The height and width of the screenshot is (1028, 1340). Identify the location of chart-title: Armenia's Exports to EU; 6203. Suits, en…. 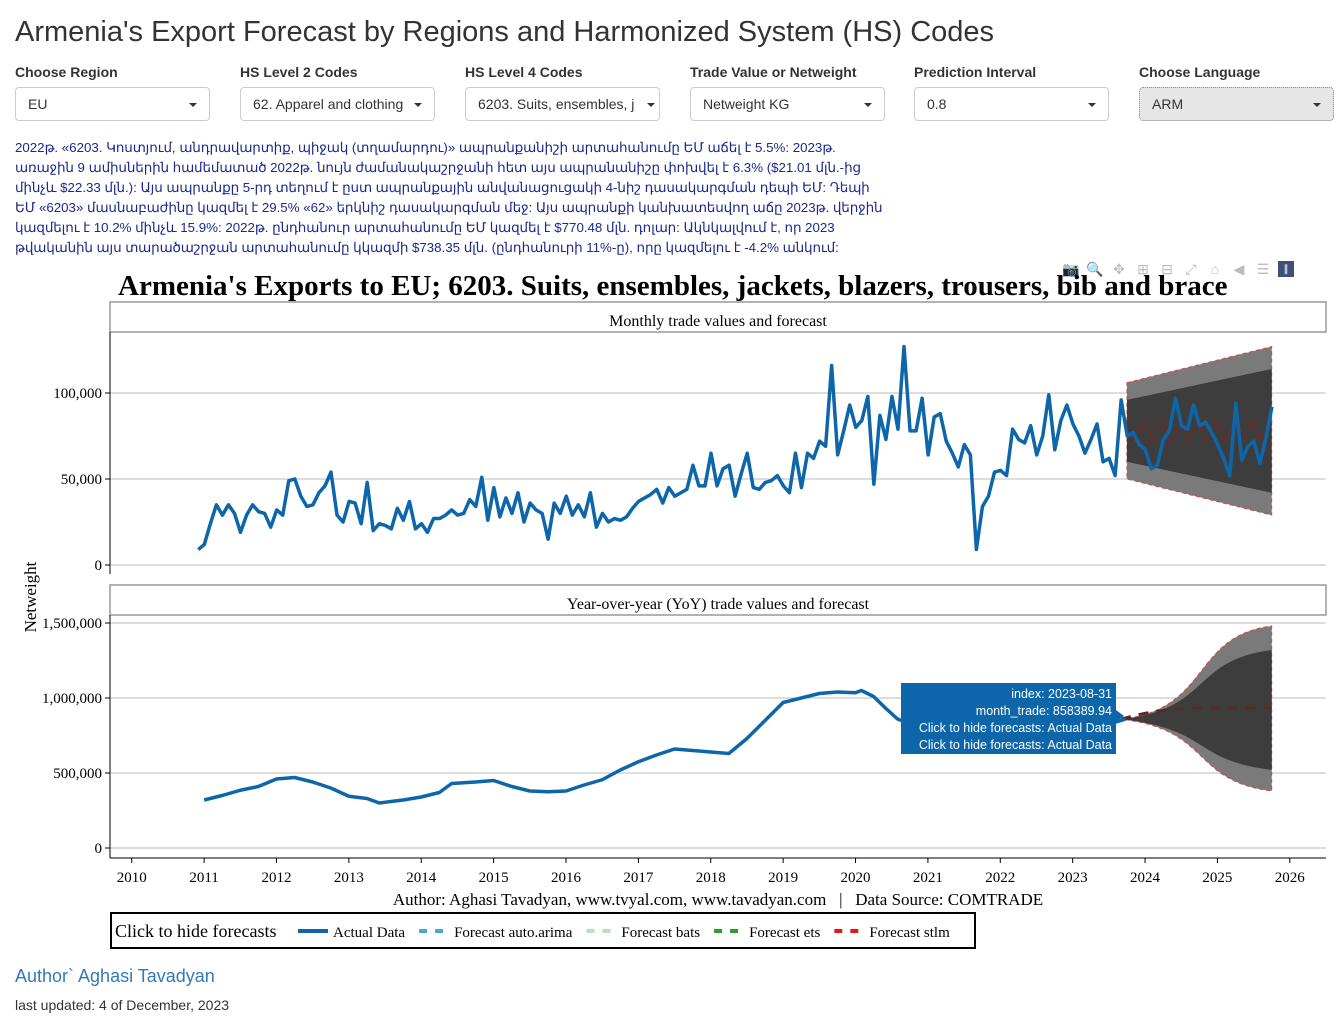
(673, 286).